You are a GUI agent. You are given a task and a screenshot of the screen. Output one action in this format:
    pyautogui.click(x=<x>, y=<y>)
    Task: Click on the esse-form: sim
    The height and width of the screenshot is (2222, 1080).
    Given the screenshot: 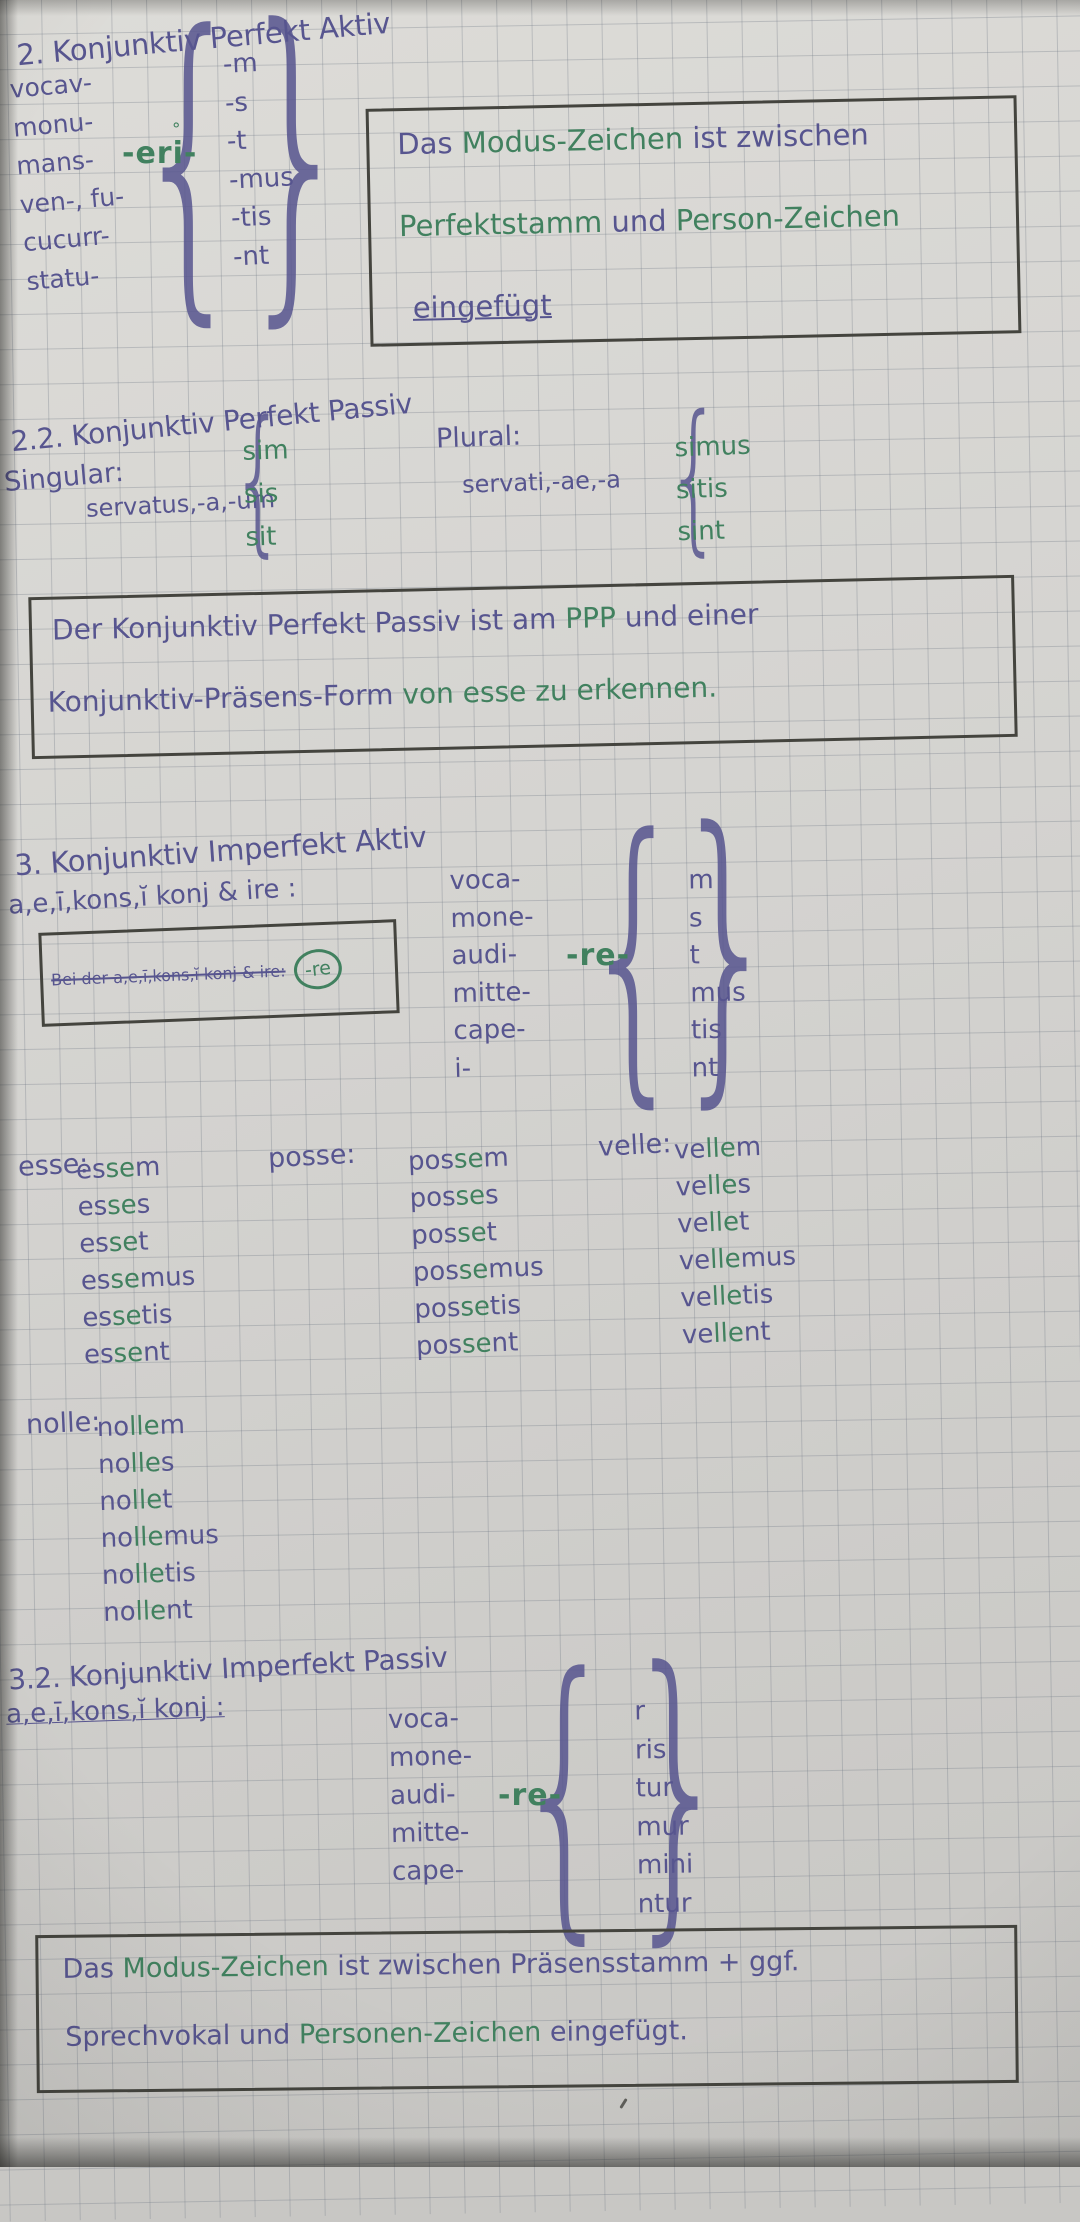 What is the action you would take?
    pyautogui.click(x=265, y=451)
    